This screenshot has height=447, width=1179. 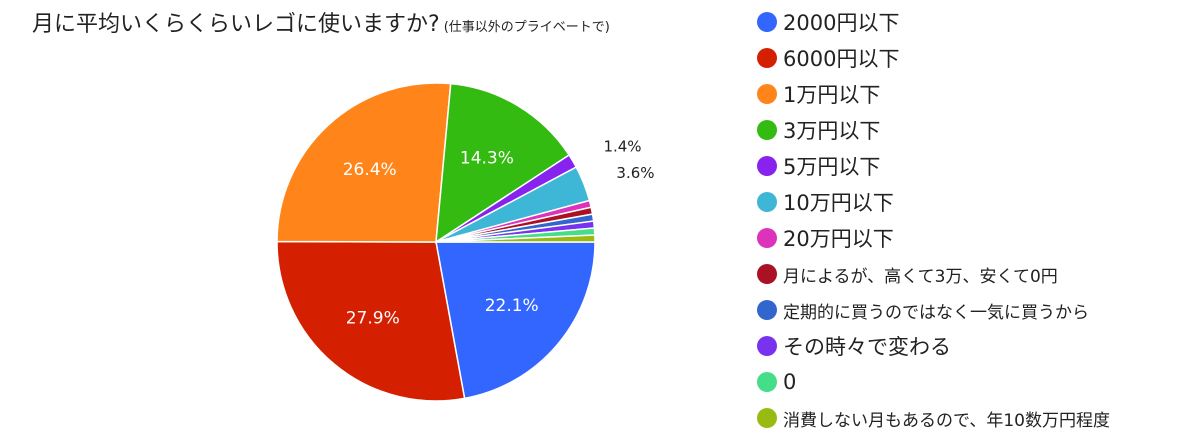 I want to click on legend-label: 消費しない月もあるので、年10数万円程度, so click(x=946, y=420).